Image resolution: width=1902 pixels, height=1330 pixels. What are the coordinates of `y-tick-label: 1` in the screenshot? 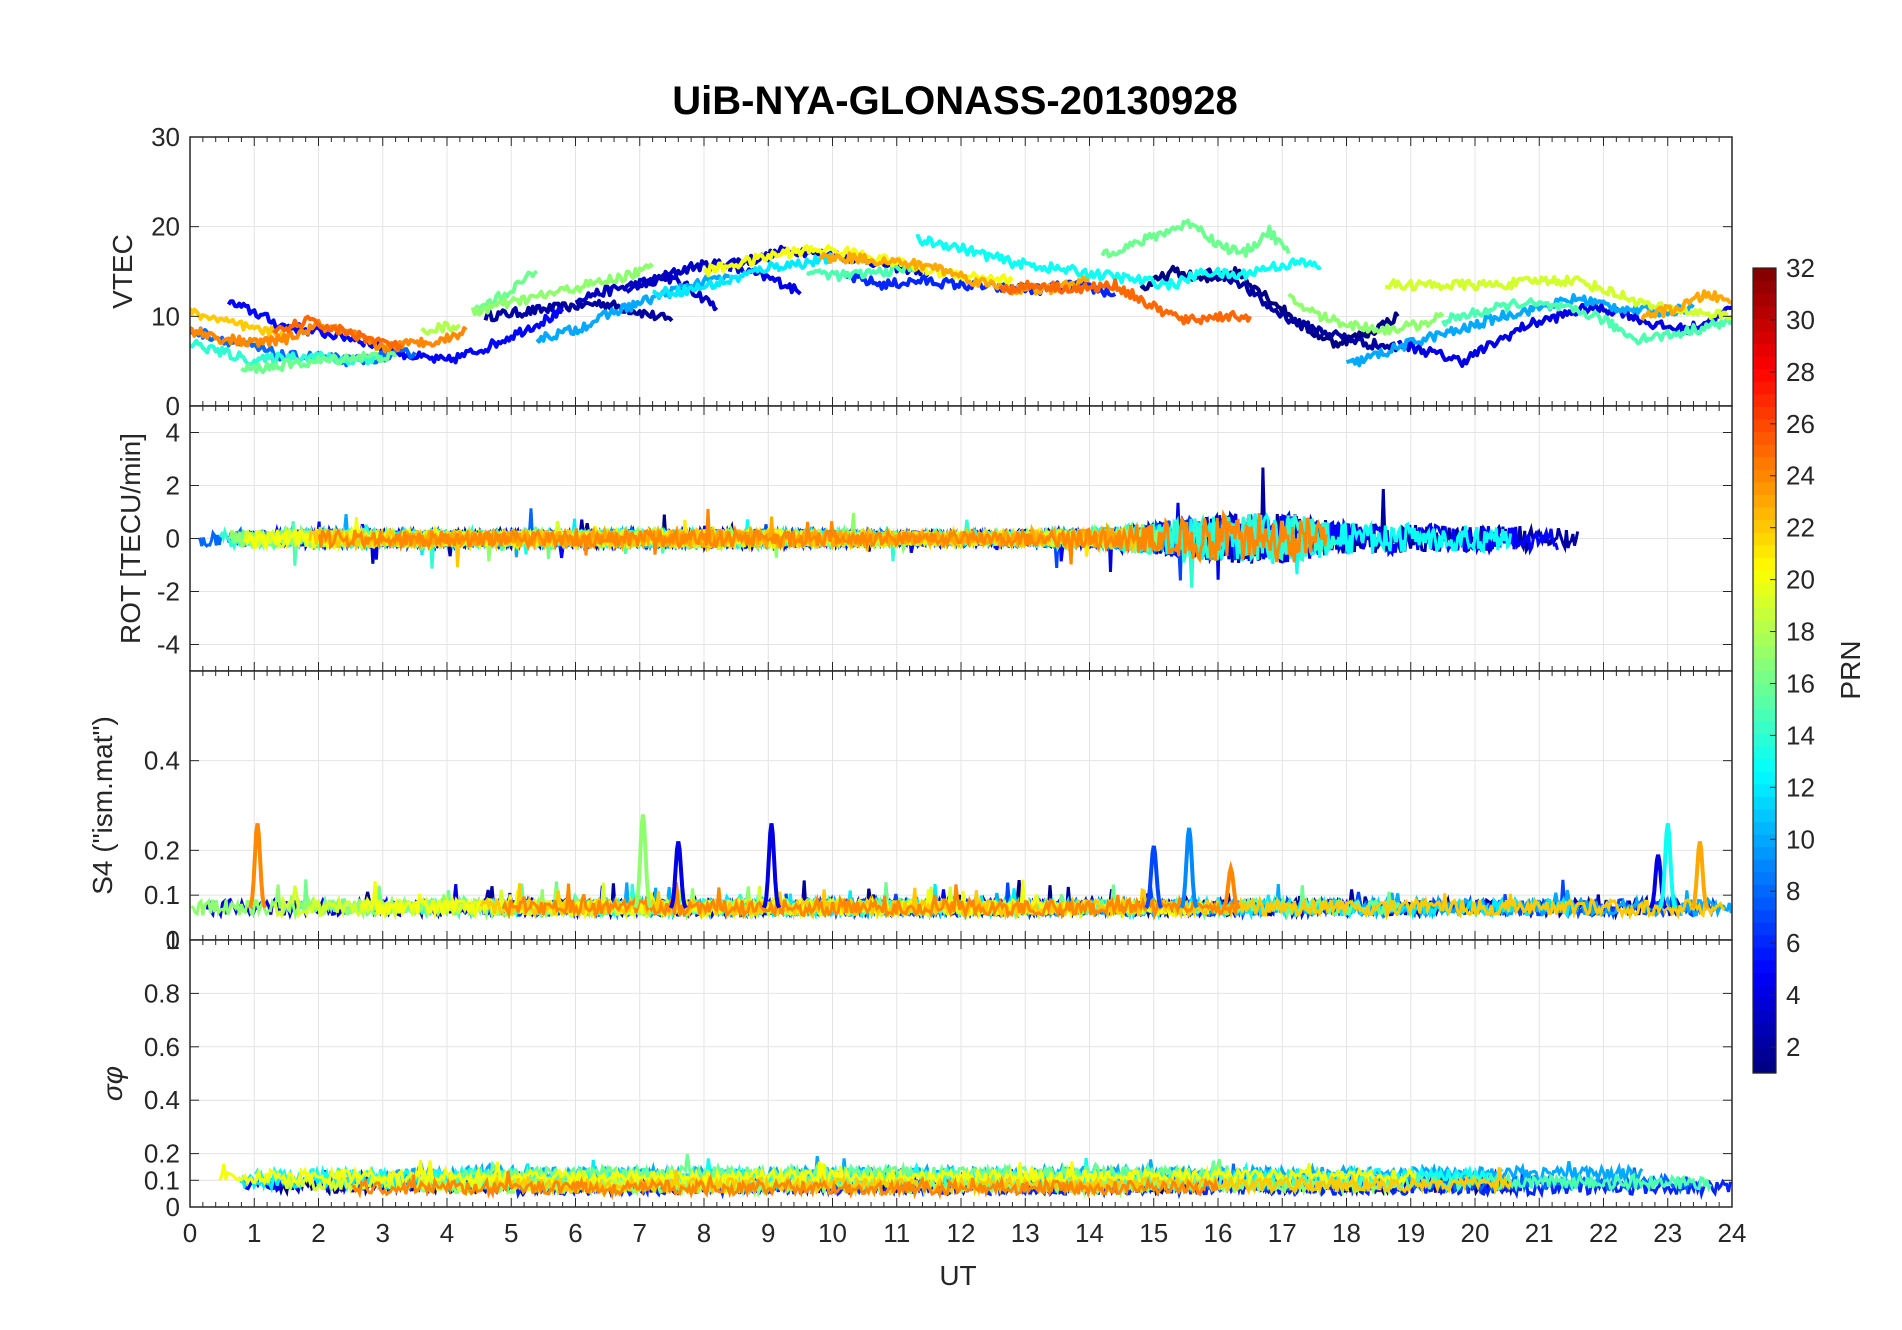 It's located at (173, 940).